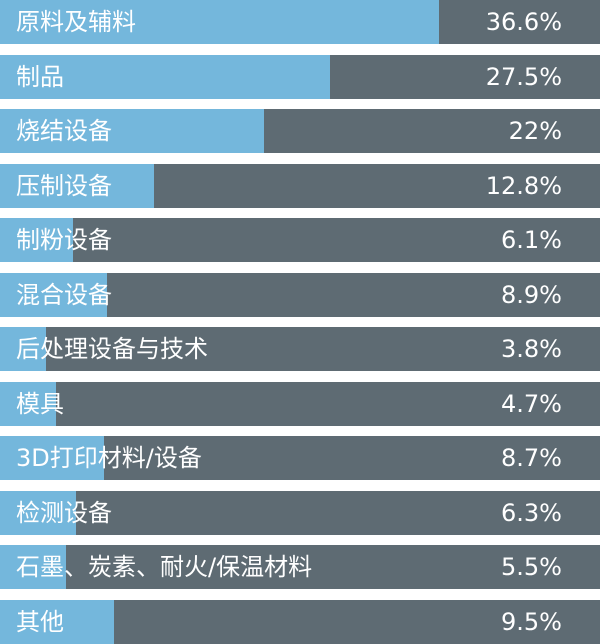 Image resolution: width=600 pixels, height=644 pixels. Describe the element at coordinates (64, 131) in the screenshot. I see `category-label: 烧结设备` at that location.